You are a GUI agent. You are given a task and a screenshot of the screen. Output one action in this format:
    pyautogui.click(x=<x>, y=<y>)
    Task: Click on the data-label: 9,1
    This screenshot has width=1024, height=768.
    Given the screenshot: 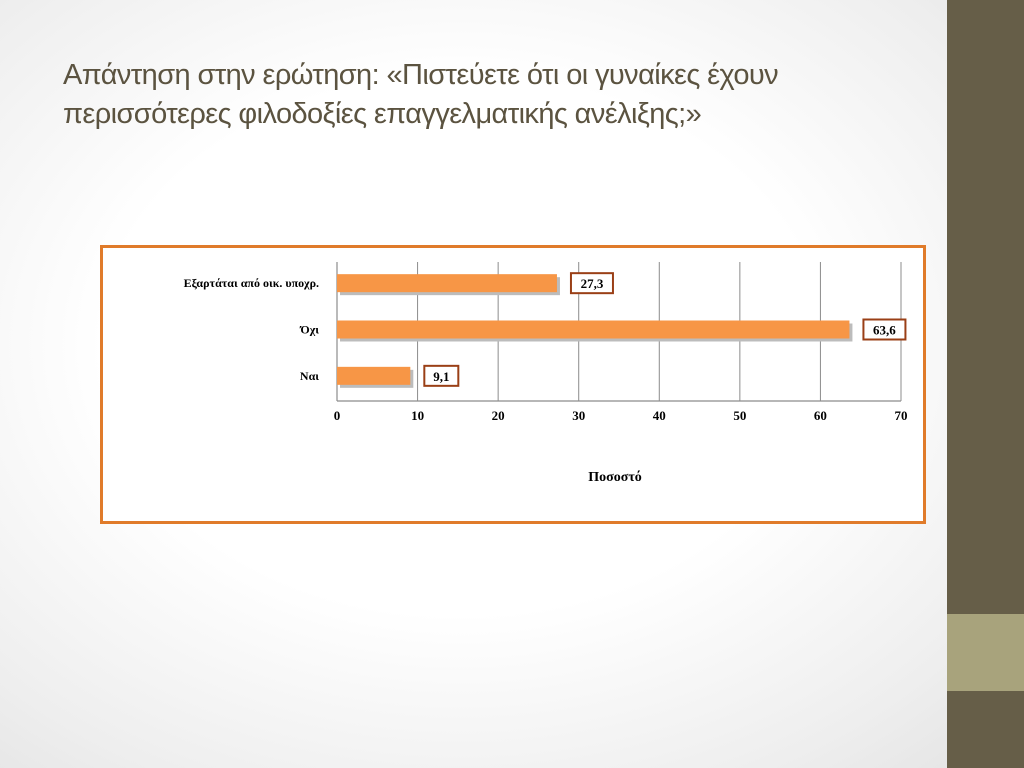 What is the action you would take?
    pyautogui.click(x=441, y=376)
    